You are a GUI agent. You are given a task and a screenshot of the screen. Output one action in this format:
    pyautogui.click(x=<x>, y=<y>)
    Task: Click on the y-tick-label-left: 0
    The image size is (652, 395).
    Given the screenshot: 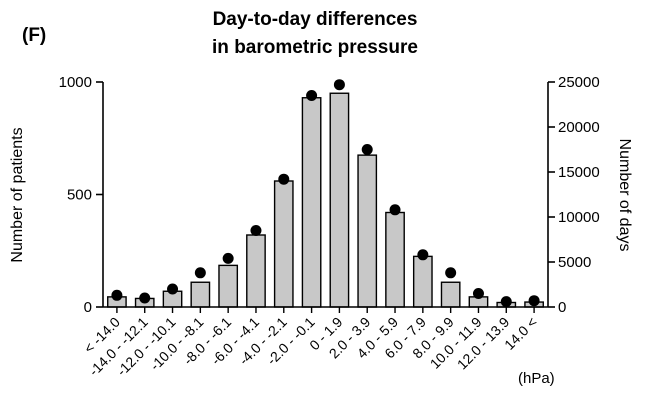 What is the action you would take?
    pyautogui.click(x=88, y=307)
    